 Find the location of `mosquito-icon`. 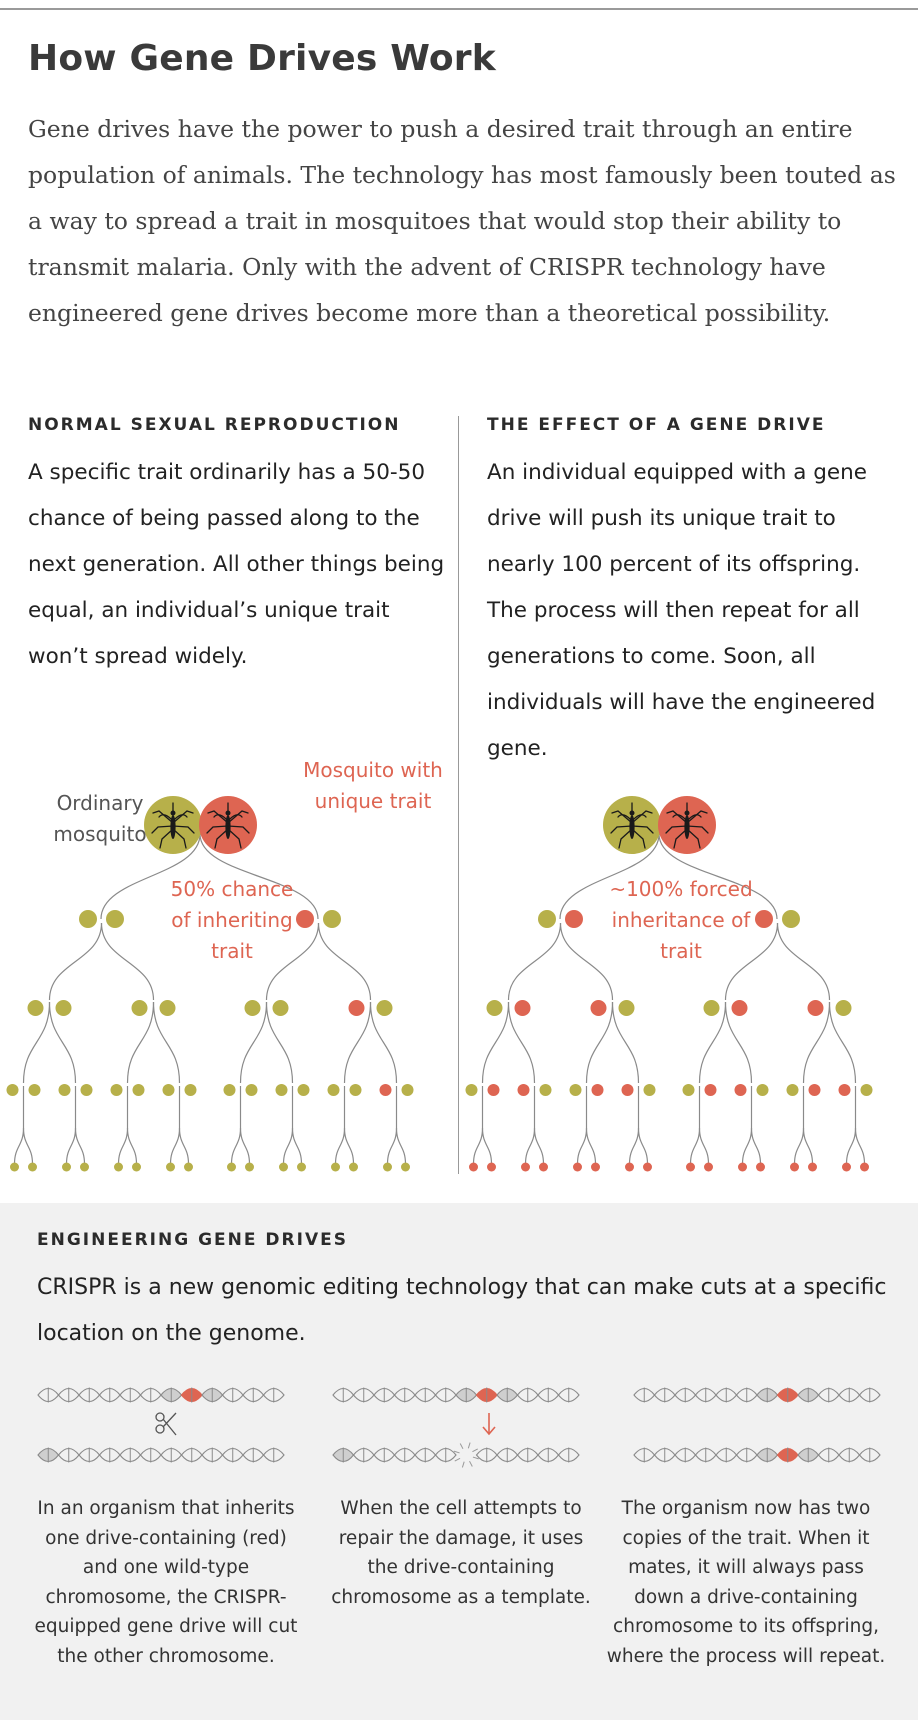

mosquito-icon is located at coordinates (687, 825).